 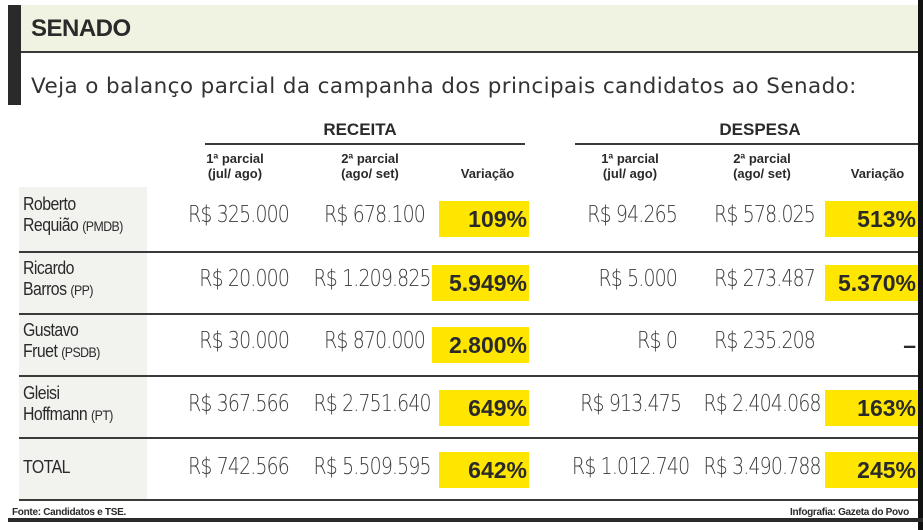 I want to click on receita-2-value: R$ 5.509.595, so click(x=372, y=467).